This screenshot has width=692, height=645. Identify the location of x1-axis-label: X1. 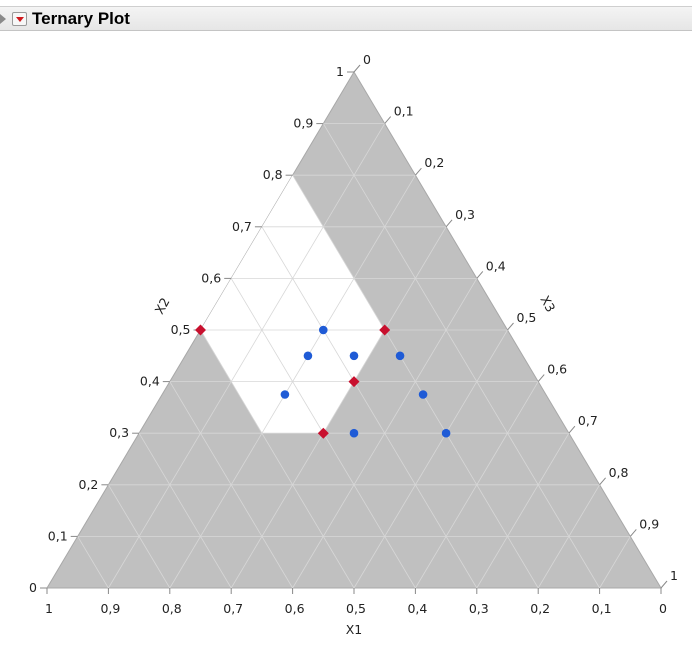
(354, 629).